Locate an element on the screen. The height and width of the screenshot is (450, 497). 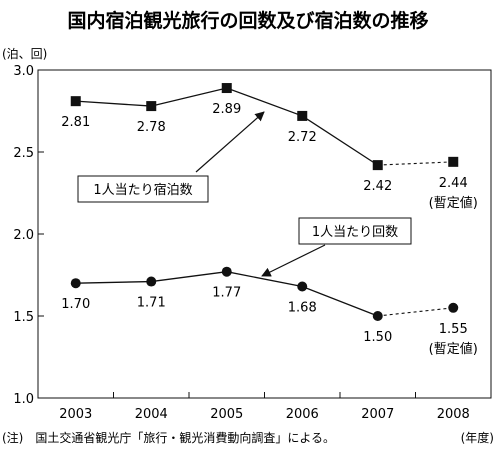
x-tick-label: 2008 is located at coordinates (453, 414).